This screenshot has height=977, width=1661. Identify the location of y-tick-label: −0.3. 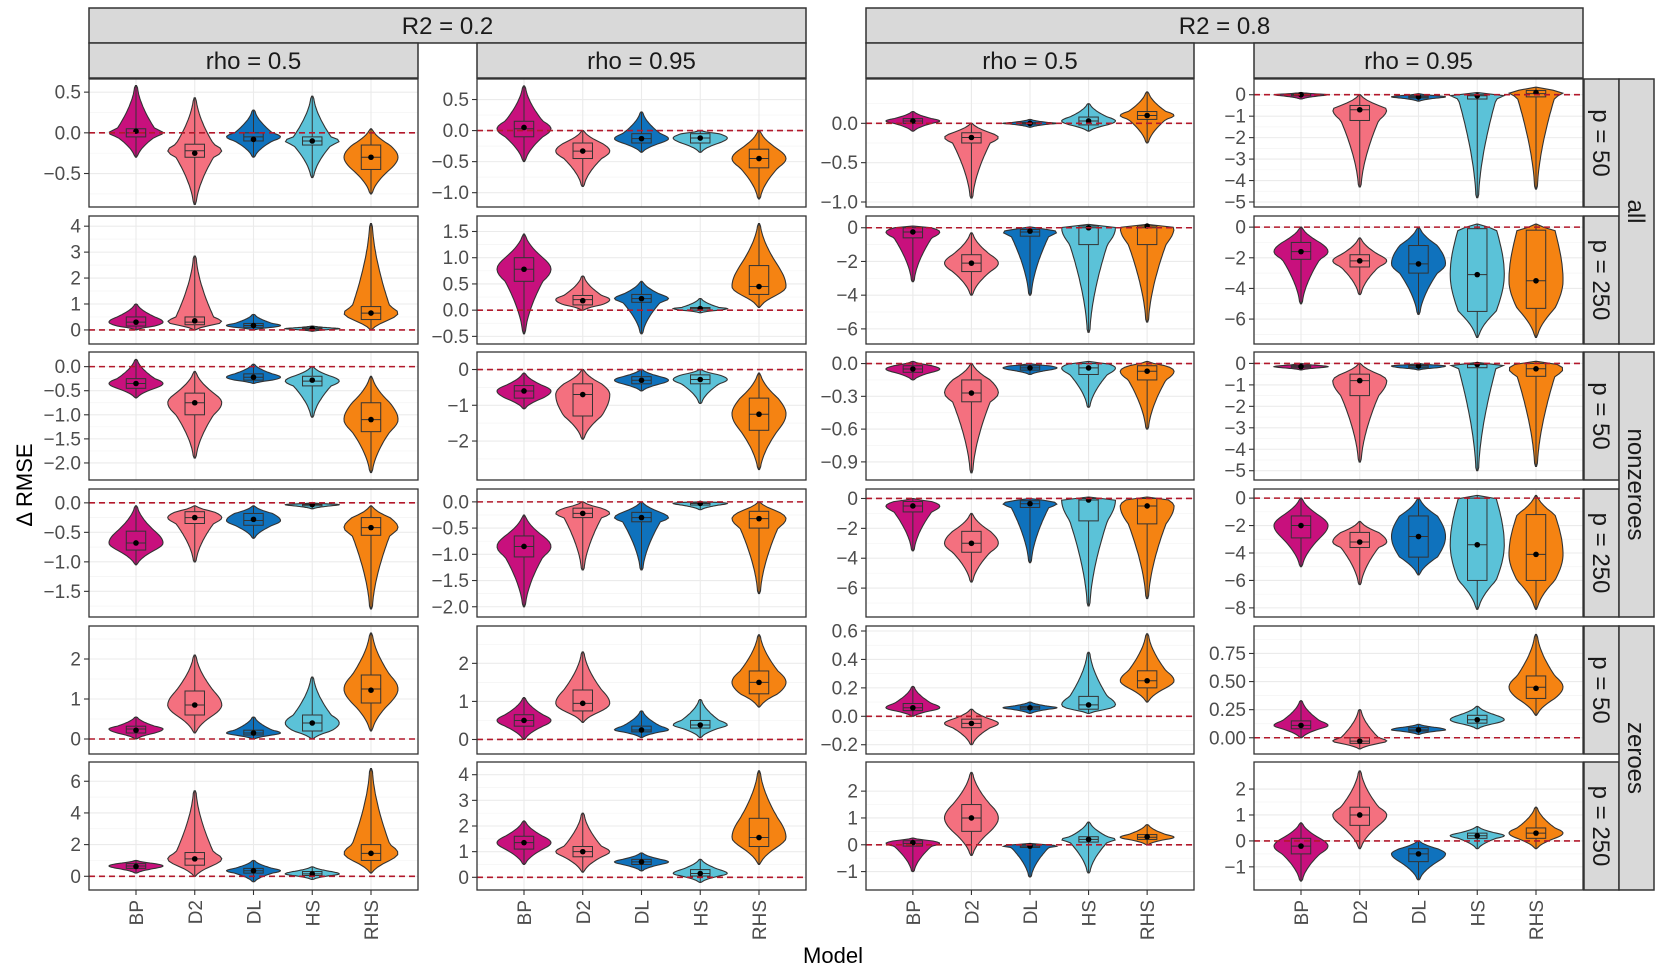
(839, 397).